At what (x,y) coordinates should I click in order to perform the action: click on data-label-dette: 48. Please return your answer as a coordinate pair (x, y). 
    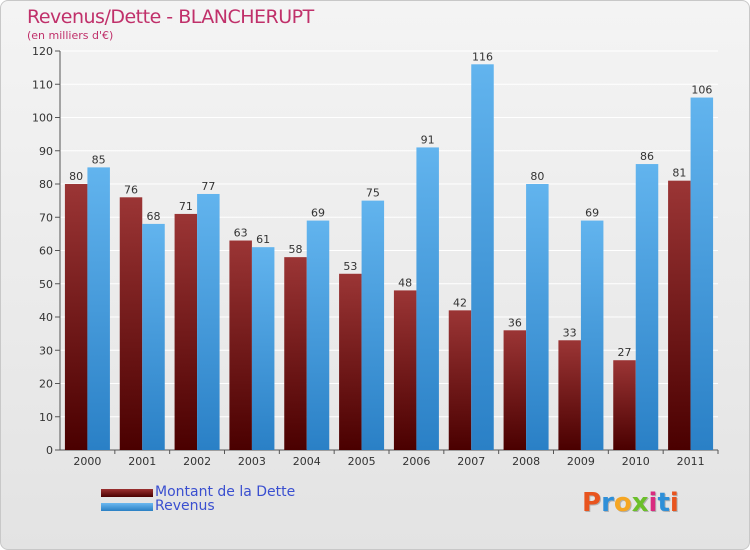
    Looking at the image, I should click on (405, 282).